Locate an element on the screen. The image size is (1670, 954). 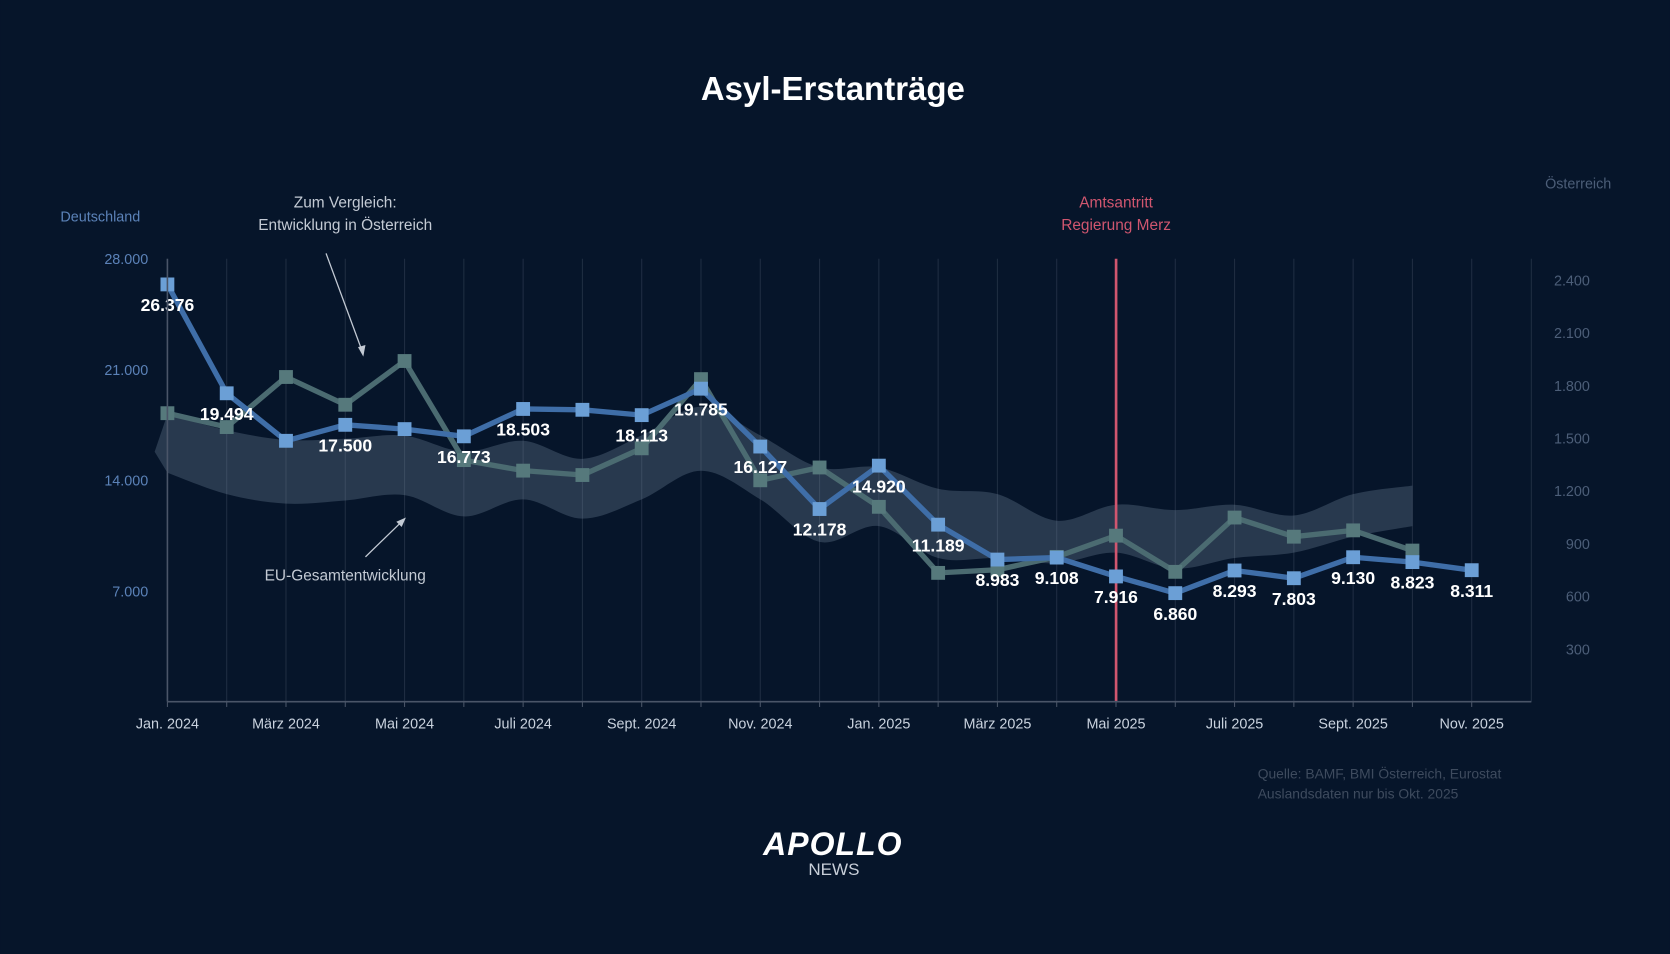
source-line-2: Auslandsdaten nur bis Okt. 2025 is located at coordinates (1358, 794).